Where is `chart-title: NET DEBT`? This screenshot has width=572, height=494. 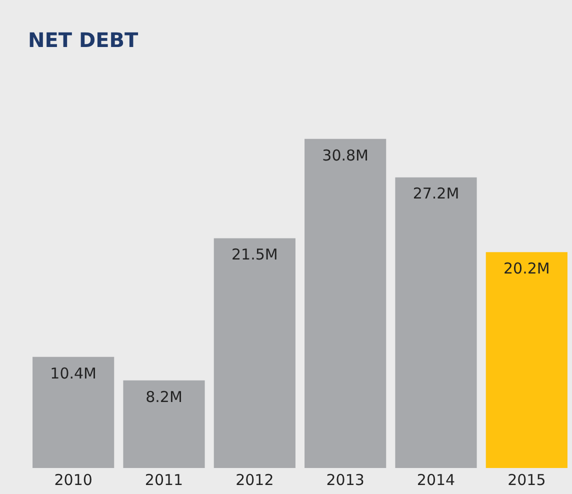
chart-title: NET DEBT is located at coordinates (83, 40).